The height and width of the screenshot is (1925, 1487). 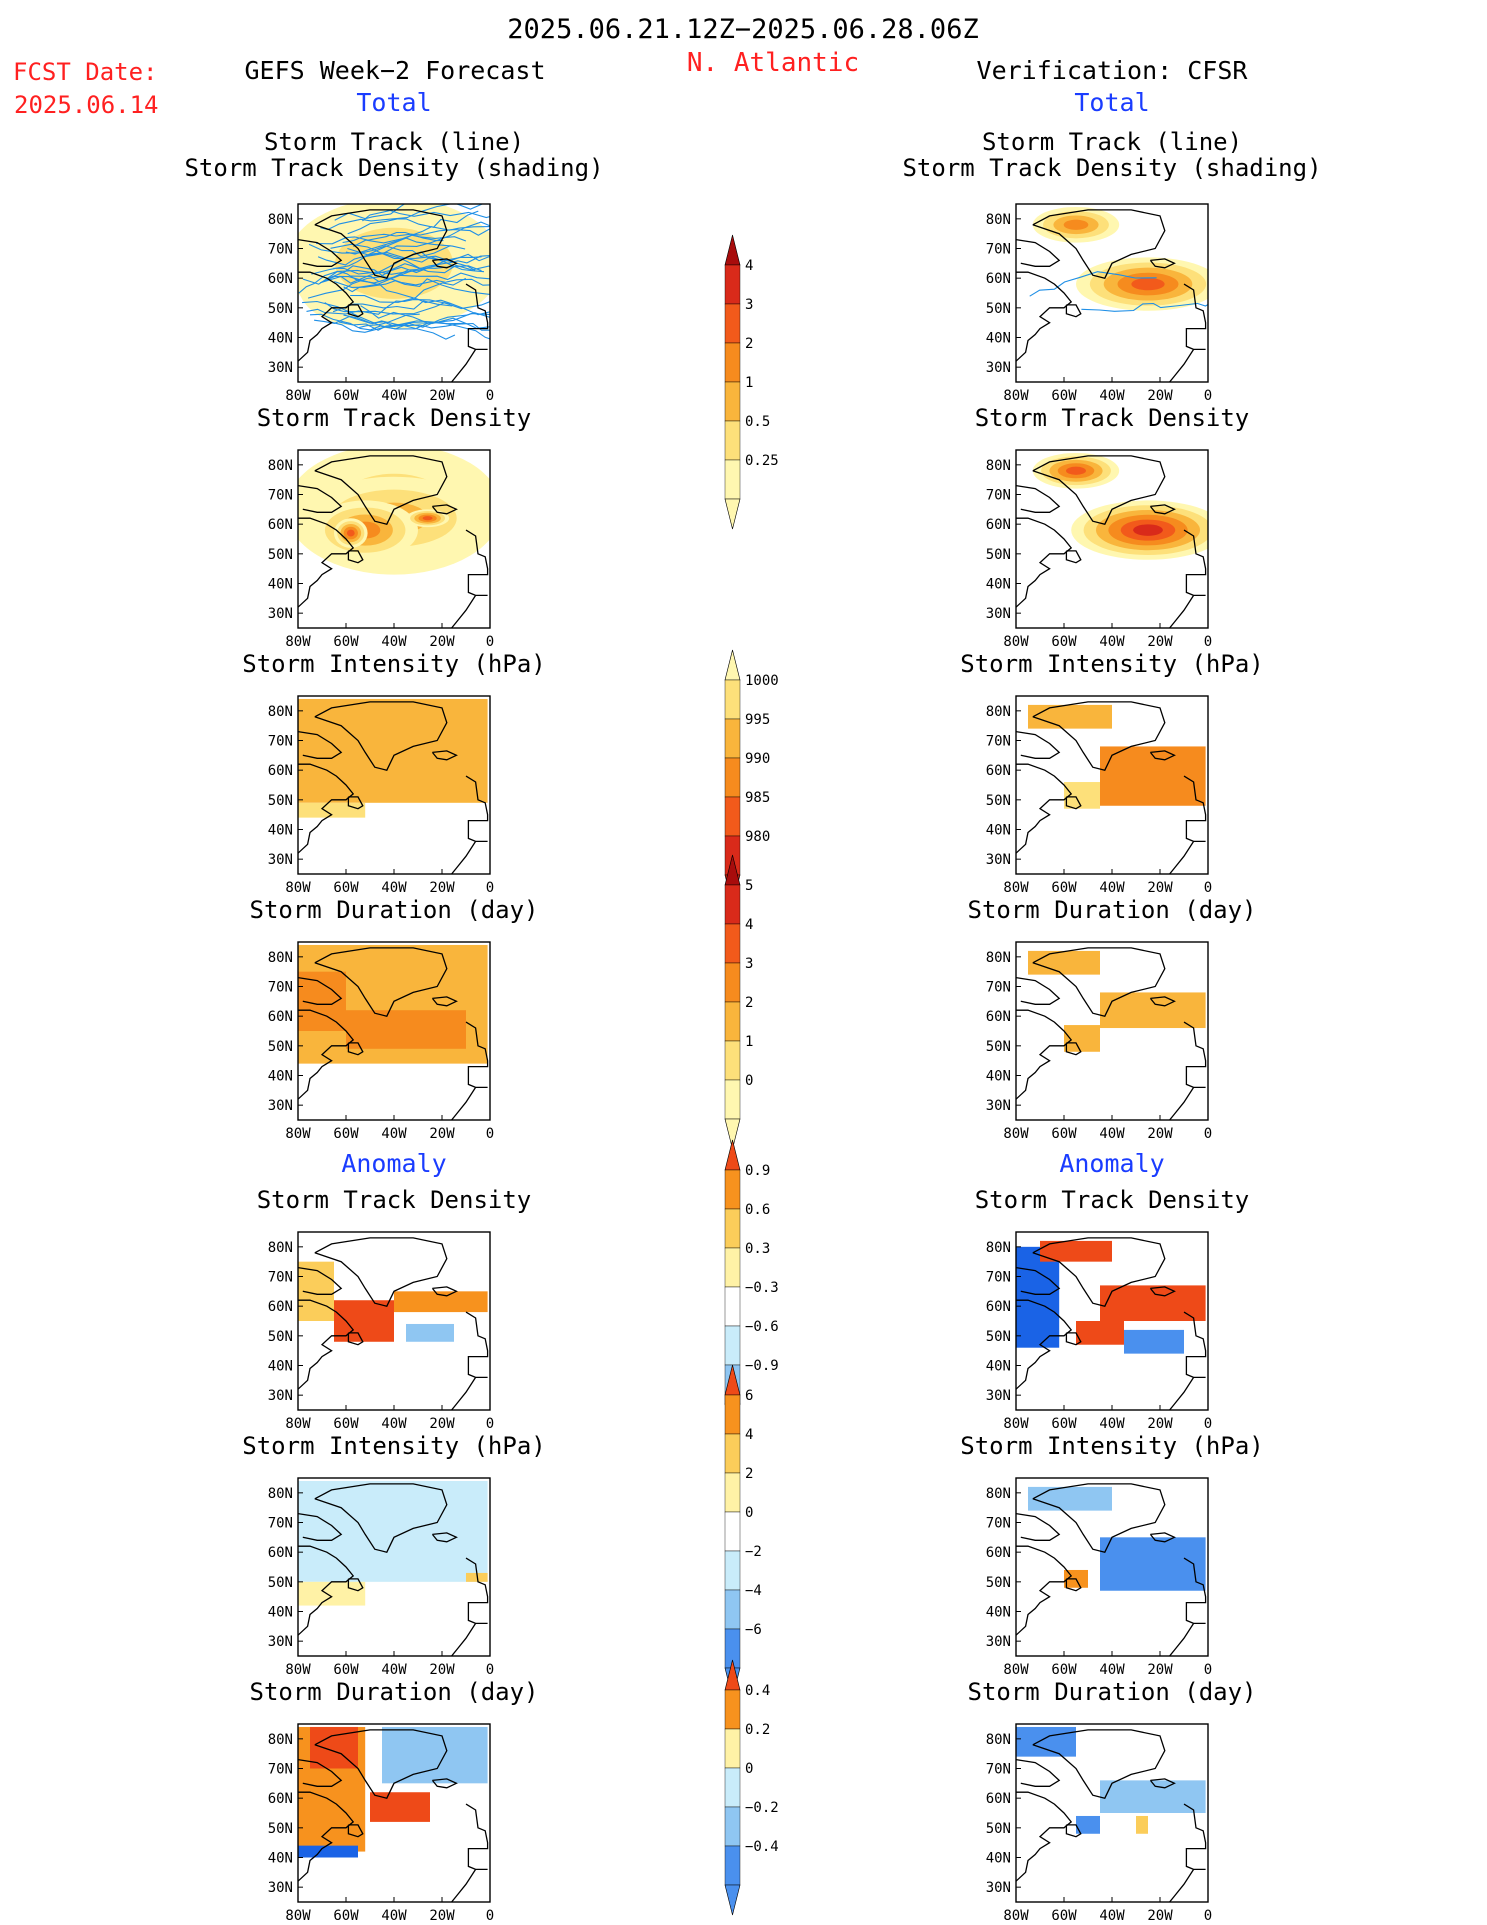 I want to click on forecast-column-title: GEFS Week−2 Forecast, so click(x=394, y=70).